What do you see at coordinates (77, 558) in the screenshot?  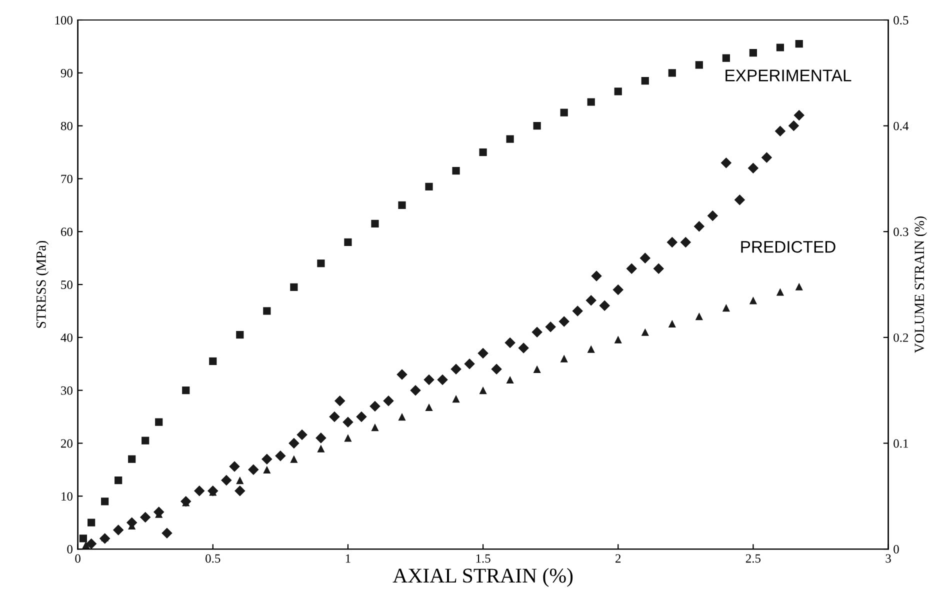 I see `x-tick-label: 0` at bounding box center [77, 558].